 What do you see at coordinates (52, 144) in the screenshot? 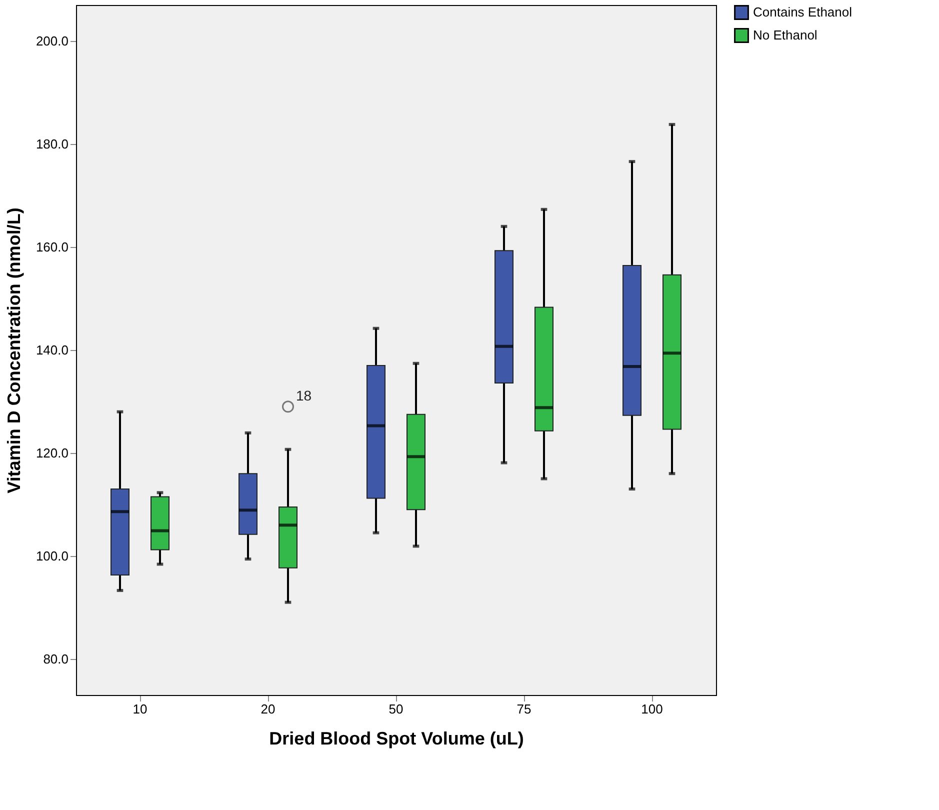
I see `y-tick-label: 180.0` at bounding box center [52, 144].